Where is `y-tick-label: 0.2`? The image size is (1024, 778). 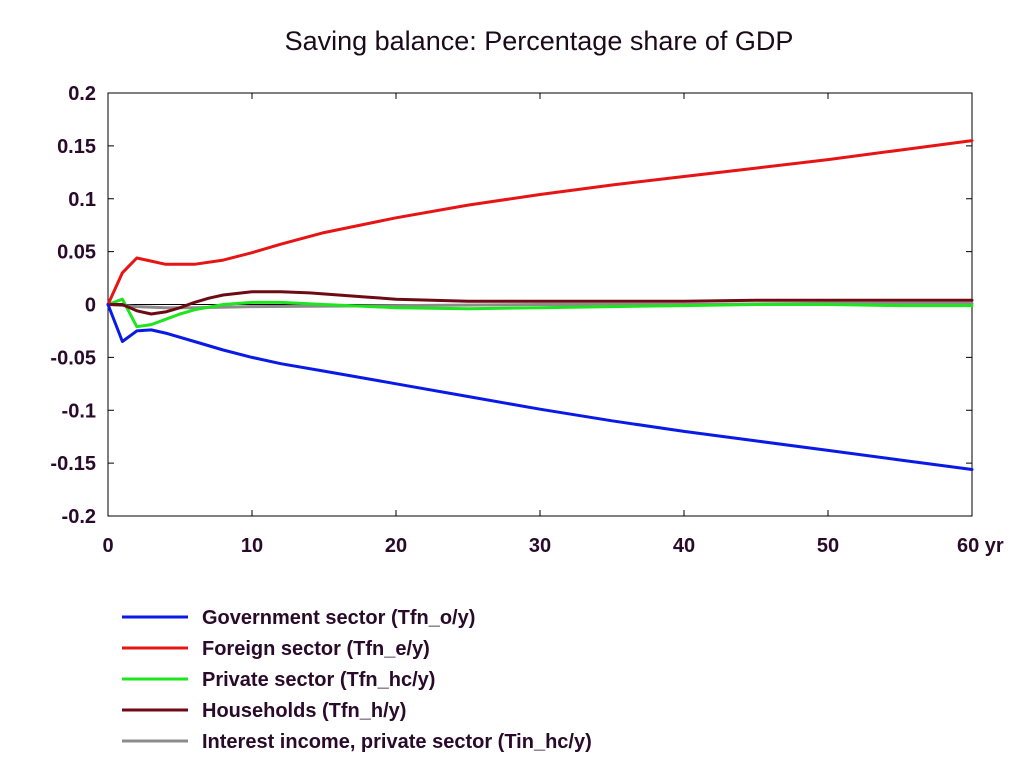 y-tick-label: 0.2 is located at coordinates (82, 94).